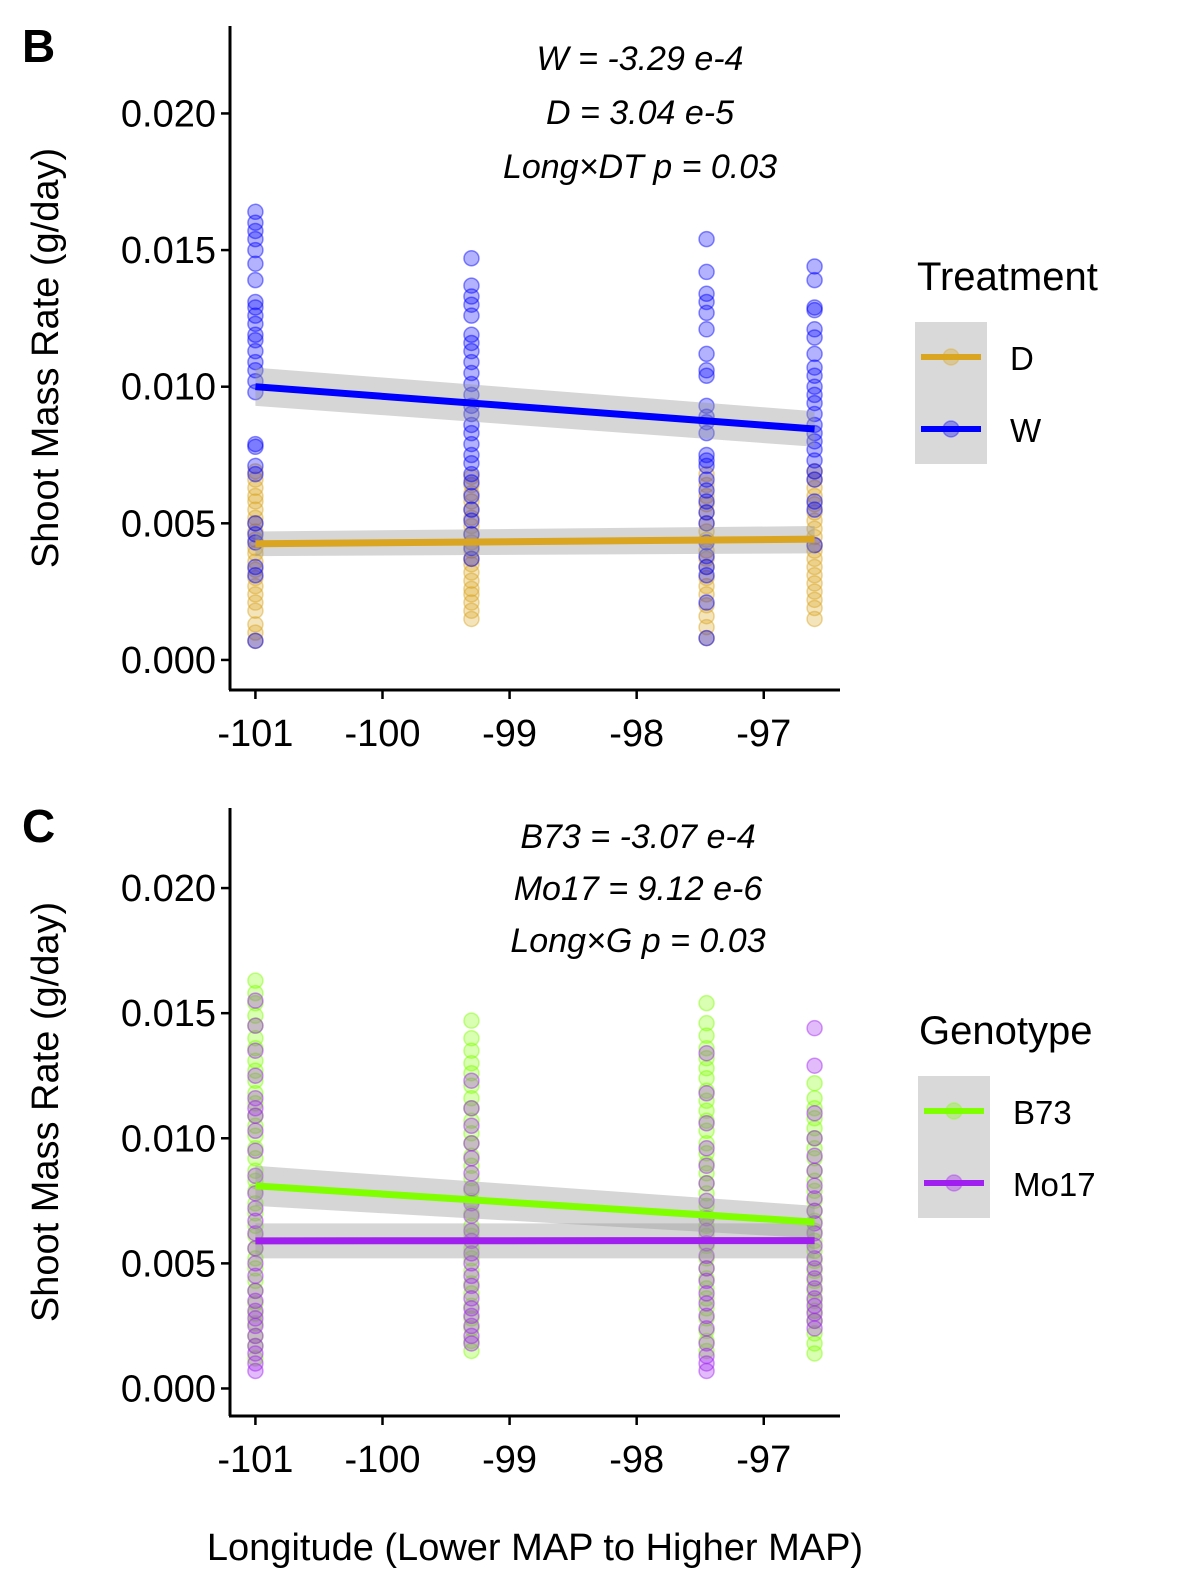 This screenshot has width=1200, height=1590. What do you see at coordinates (1005, 1031) in the screenshot?
I see `panel-c-legend-title: Genotype` at bounding box center [1005, 1031].